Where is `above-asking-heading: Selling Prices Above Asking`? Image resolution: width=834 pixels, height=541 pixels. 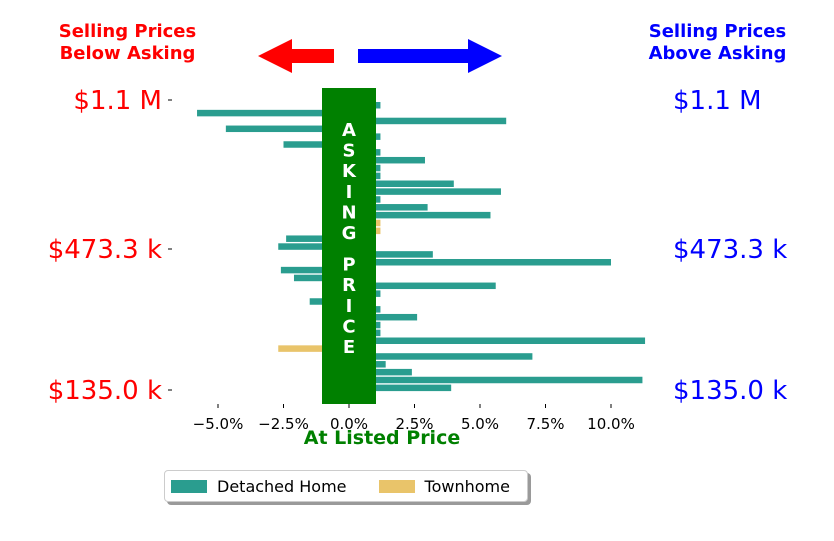
above-asking-heading: Selling Prices Above Asking is located at coordinates (717, 43).